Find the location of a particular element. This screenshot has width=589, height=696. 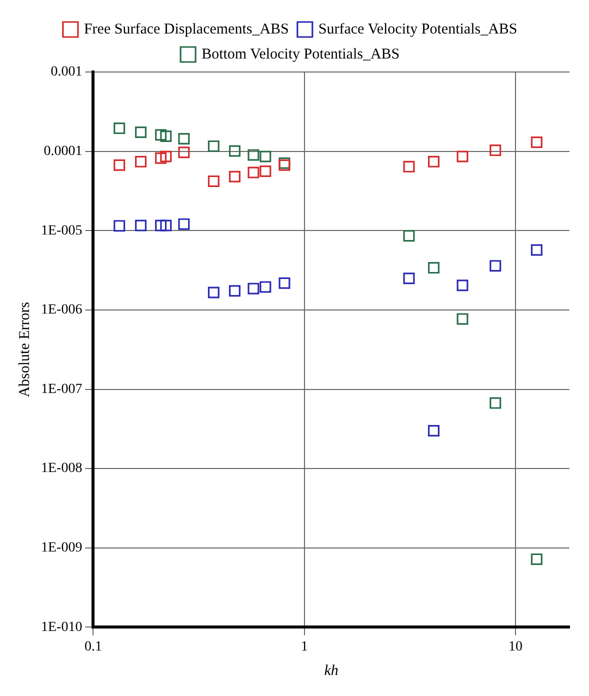

legend-label: Surface Velocity Potentials_ABS is located at coordinates (418, 29).